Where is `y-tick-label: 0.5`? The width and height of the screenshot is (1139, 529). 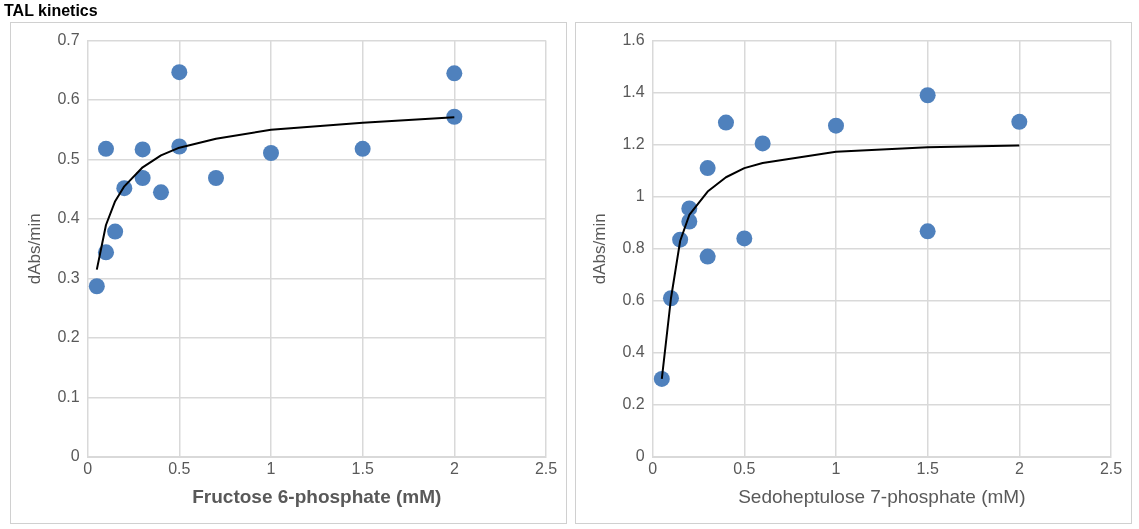 y-tick-label: 0.5 is located at coordinates (68, 158).